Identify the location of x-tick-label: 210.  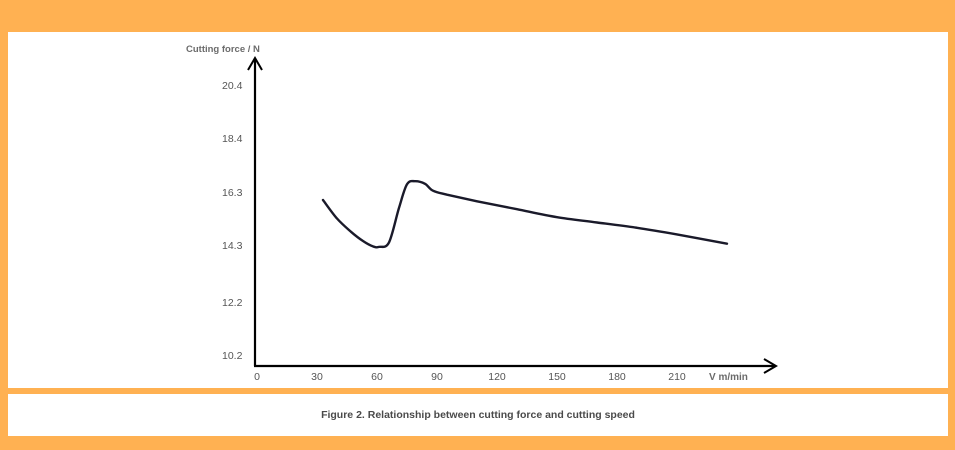
(677, 377).